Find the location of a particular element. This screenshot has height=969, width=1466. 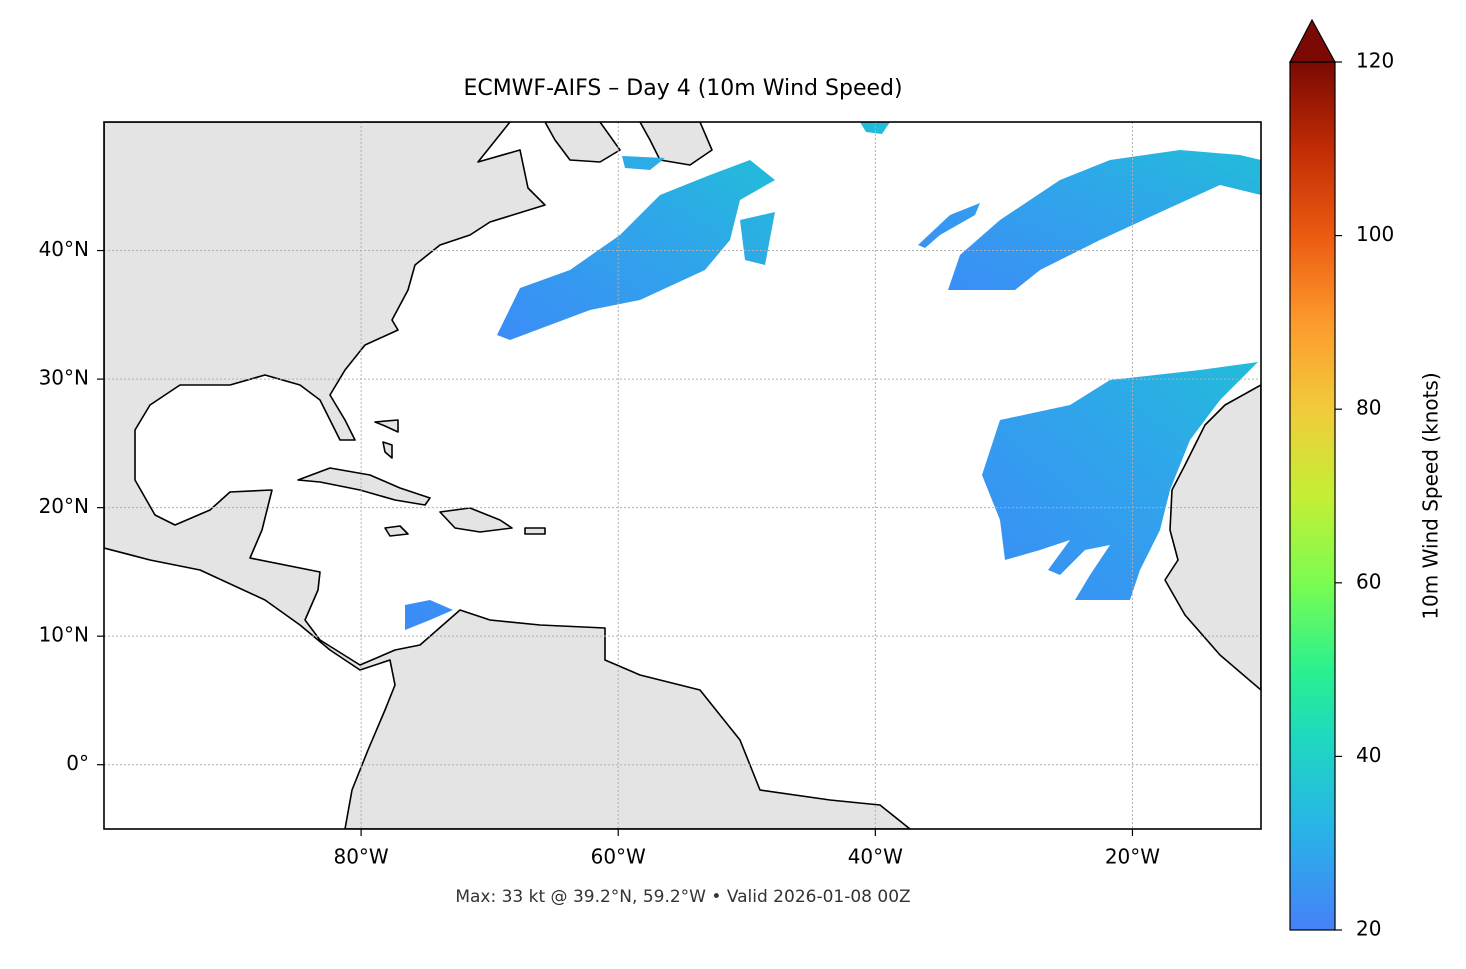

bahamas is located at coordinates (386, 439).